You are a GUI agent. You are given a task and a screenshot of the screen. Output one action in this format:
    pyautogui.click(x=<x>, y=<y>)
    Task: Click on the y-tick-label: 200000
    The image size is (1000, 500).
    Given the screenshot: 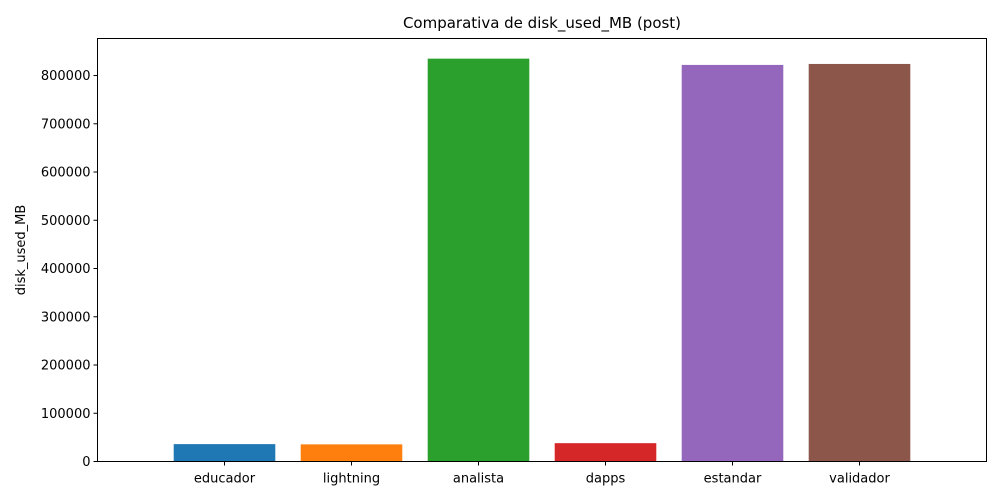 What is the action you would take?
    pyautogui.click(x=66, y=366)
    